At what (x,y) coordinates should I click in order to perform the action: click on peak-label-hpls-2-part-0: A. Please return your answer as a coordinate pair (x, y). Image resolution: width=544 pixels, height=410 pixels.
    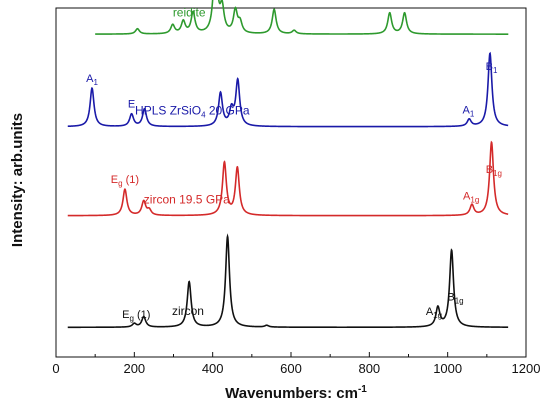
    Looking at the image, I should click on (467, 111).